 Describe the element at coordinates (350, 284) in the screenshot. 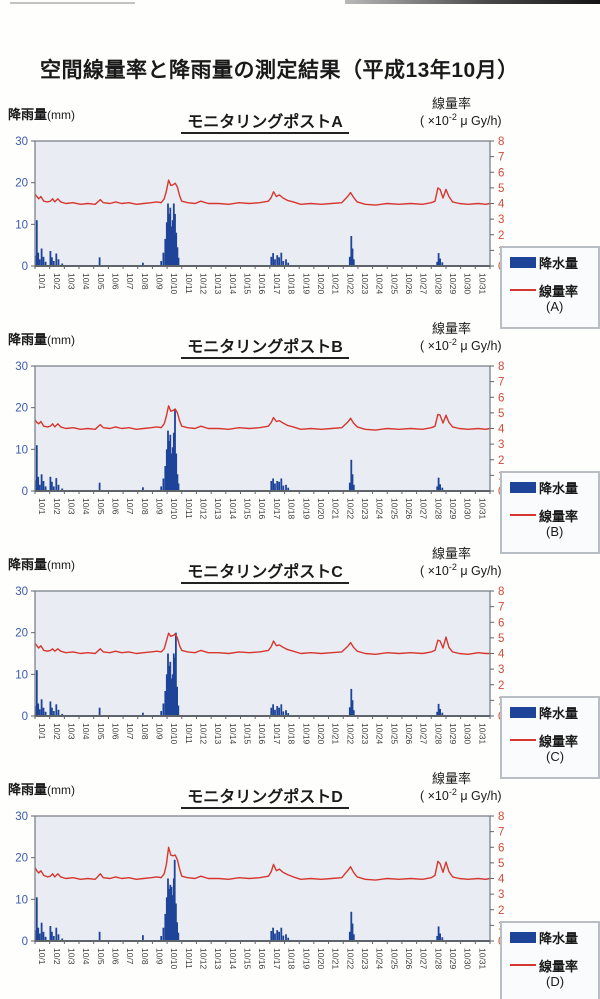

I see `svg-text: 10/22` at that location.